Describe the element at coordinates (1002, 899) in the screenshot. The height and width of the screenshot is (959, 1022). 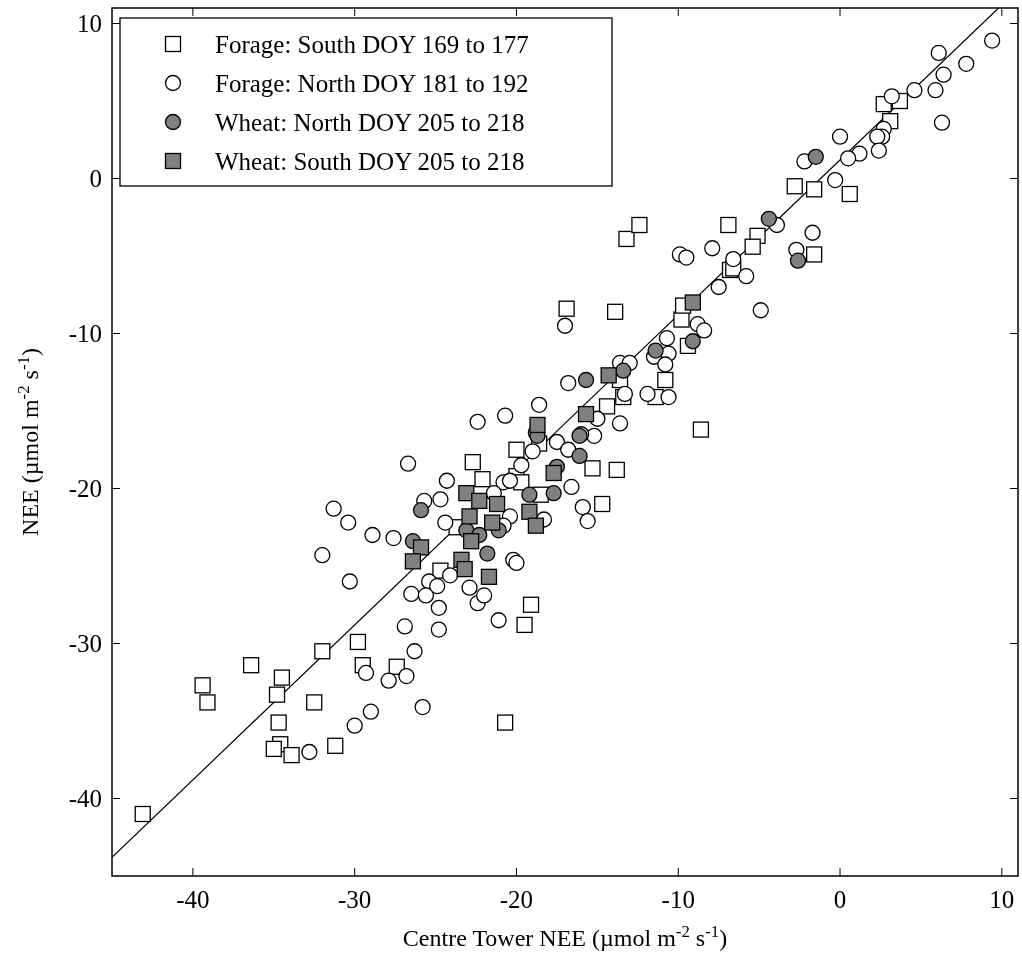
I see `x-tick-label: 10` at that location.